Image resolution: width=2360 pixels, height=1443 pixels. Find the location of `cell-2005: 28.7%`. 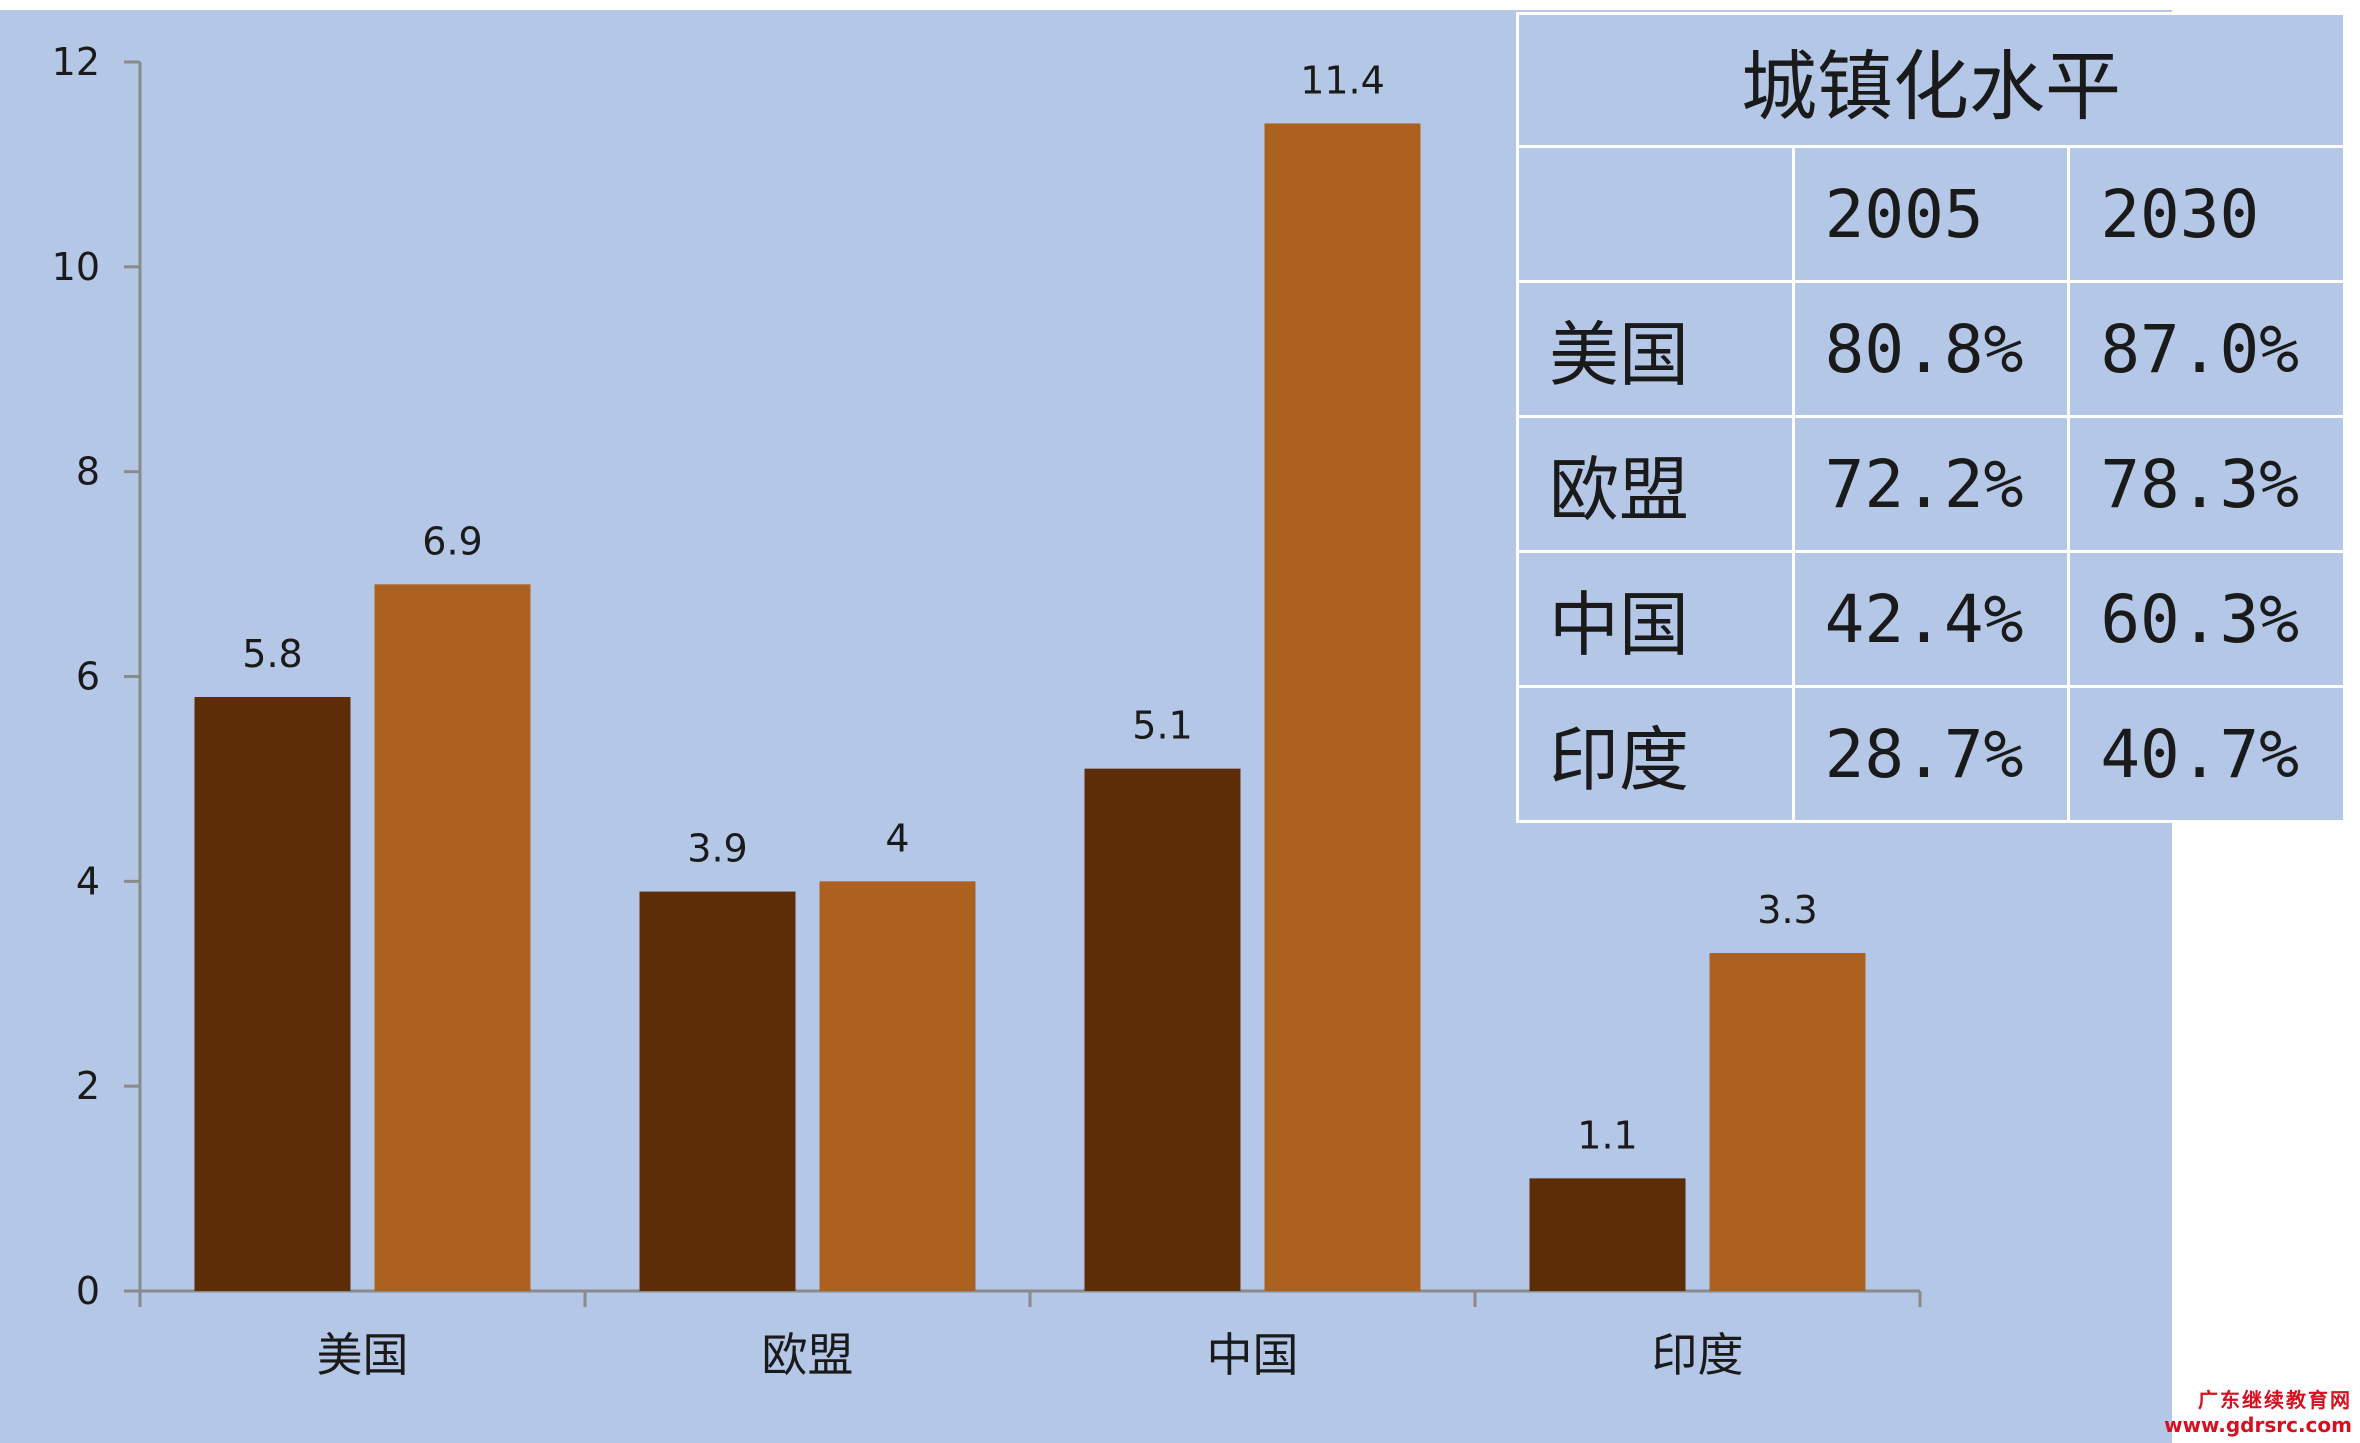

cell-2005: 28.7% is located at coordinates (1931, 754).